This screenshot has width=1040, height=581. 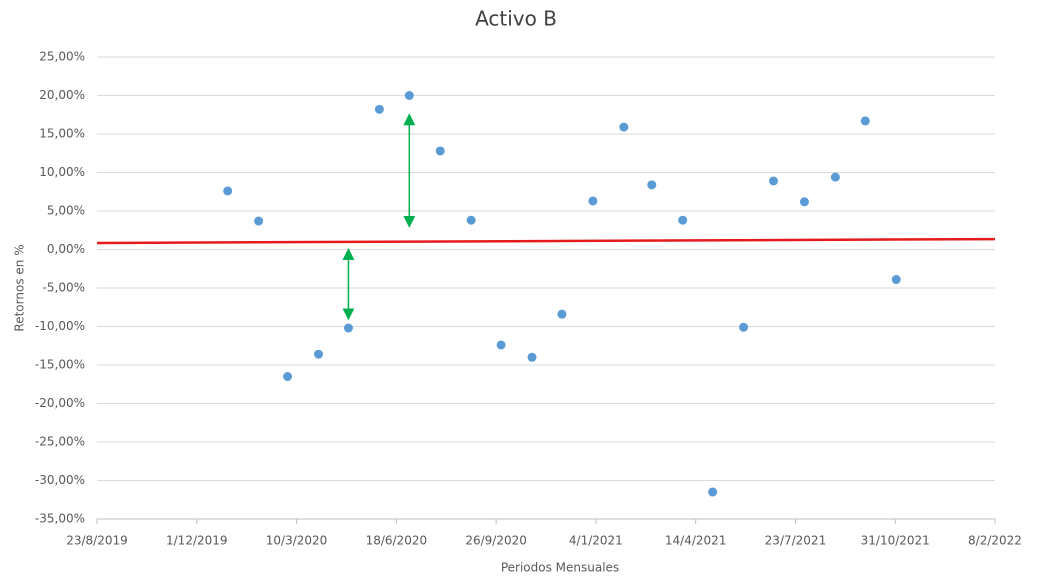 What do you see at coordinates (64, 288) in the screenshot?
I see `y-tick-label: -5,00%` at bounding box center [64, 288].